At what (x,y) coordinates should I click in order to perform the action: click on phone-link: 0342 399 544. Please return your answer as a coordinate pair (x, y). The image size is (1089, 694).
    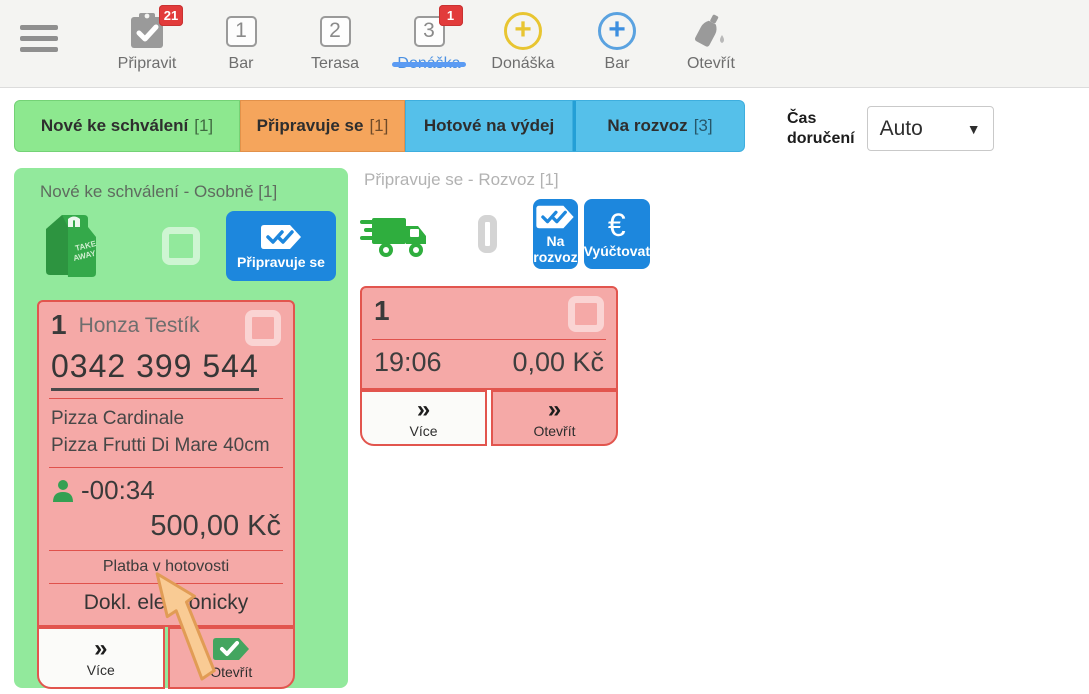
    Looking at the image, I should click on (155, 369).